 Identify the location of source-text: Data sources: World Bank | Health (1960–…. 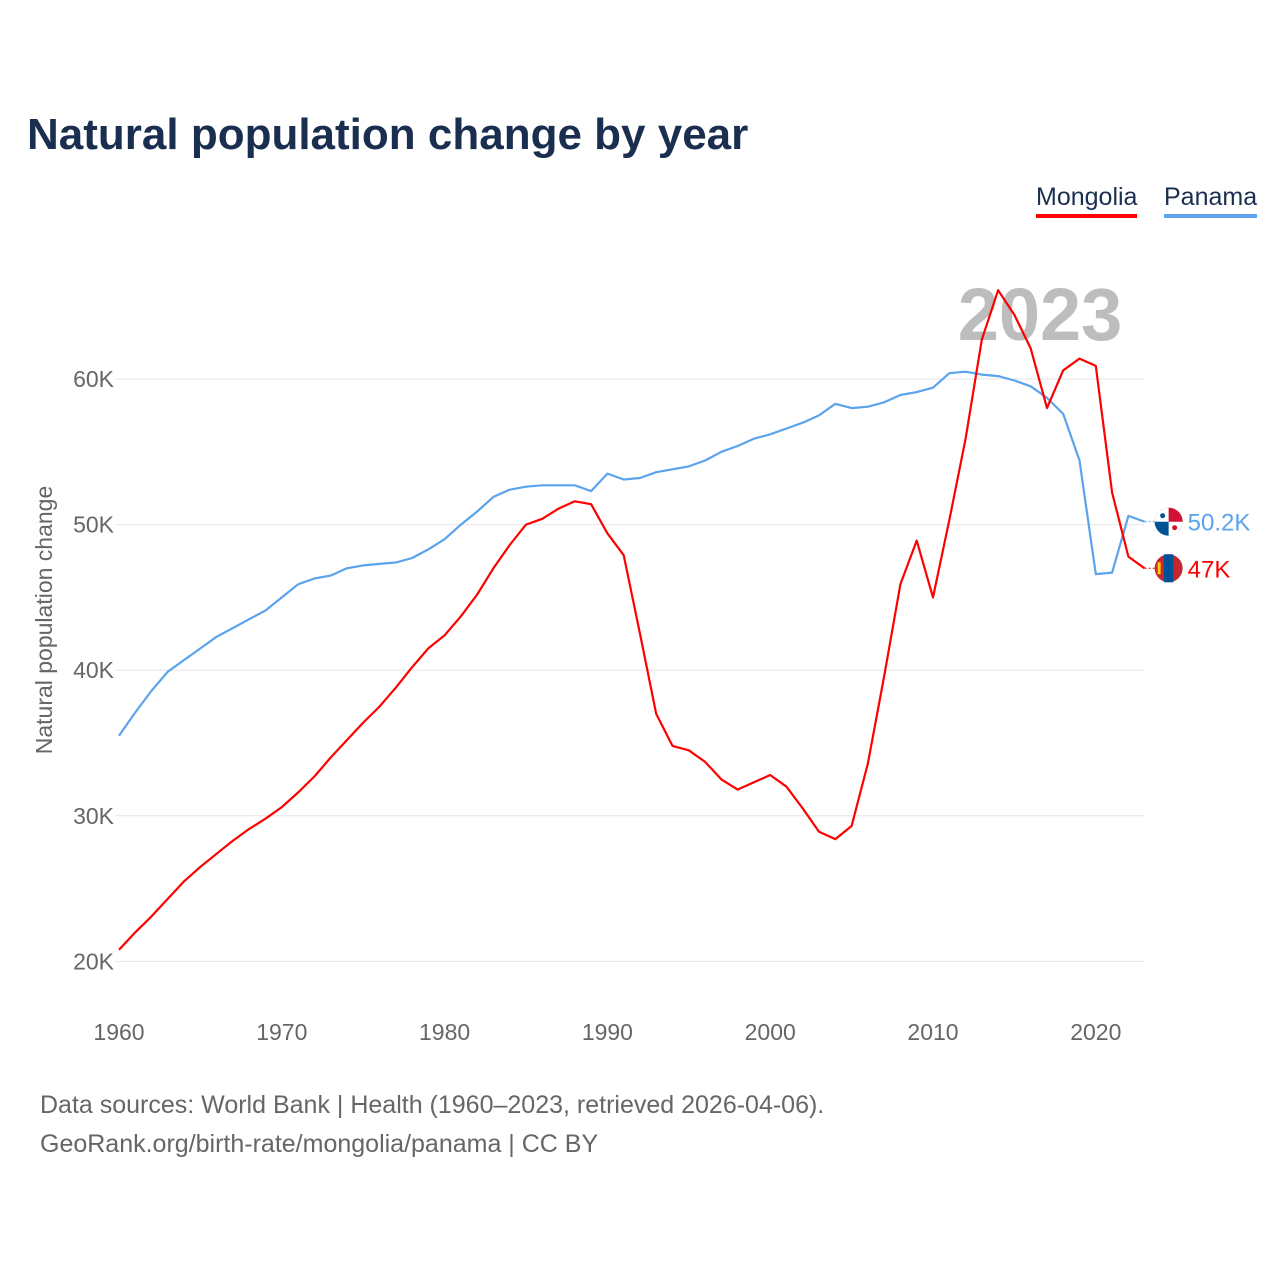
(432, 1105).